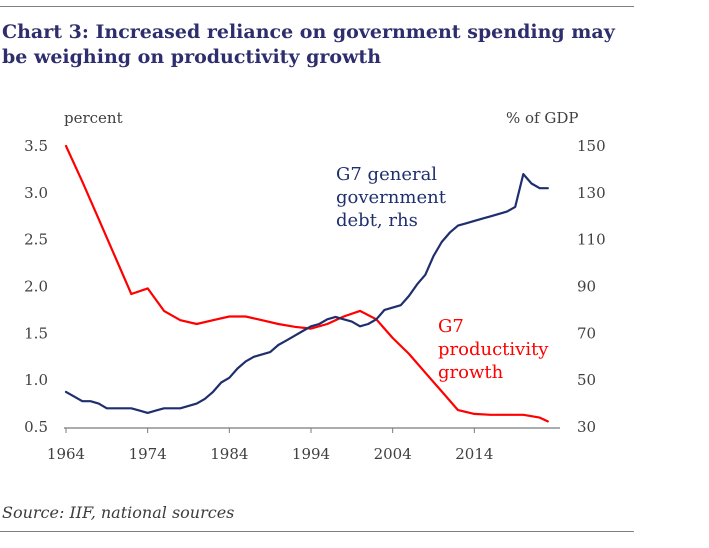 The width and height of the screenshot is (709, 548). I want to click on x-tick-label: 2014, so click(474, 454).